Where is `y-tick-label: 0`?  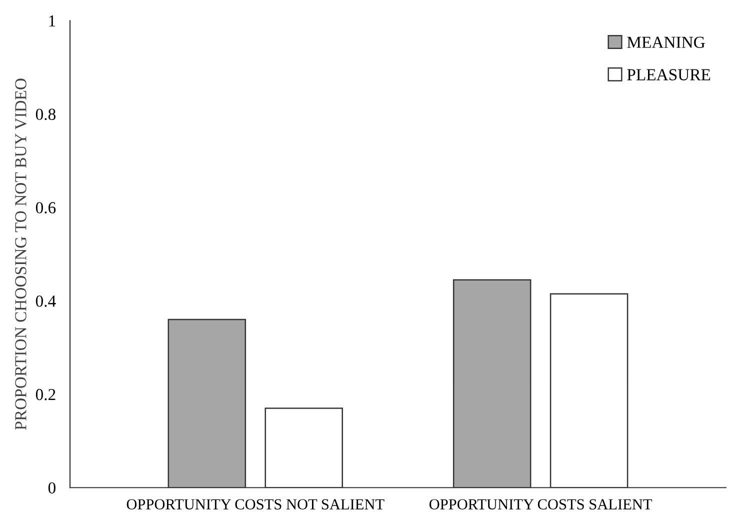
y-tick-label: 0 is located at coordinates (52, 488).